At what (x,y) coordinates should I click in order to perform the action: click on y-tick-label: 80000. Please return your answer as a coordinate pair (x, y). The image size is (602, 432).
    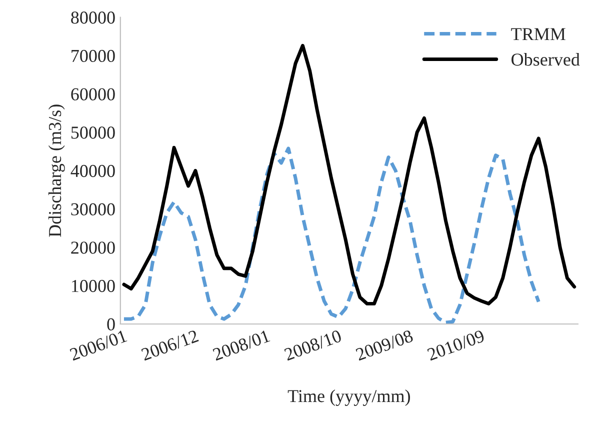
    Looking at the image, I should click on (93, 18).